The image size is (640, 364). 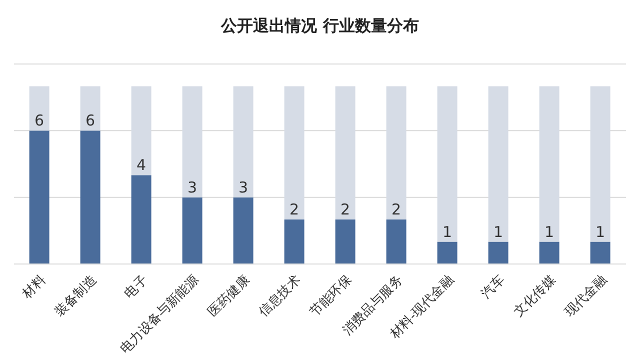 What do you see at coordinates (34, 287) in the screenshot?
I see `x-tick-label: 材料` at bounding box center [34, 287].